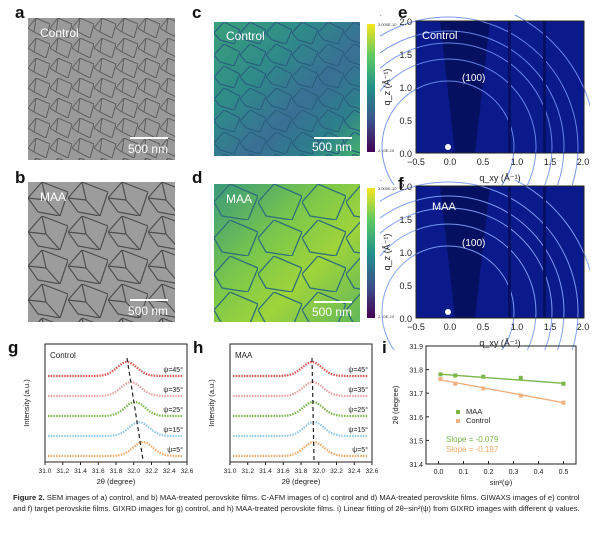  I want to click on panel-letter-i: i, so click(384, 347).